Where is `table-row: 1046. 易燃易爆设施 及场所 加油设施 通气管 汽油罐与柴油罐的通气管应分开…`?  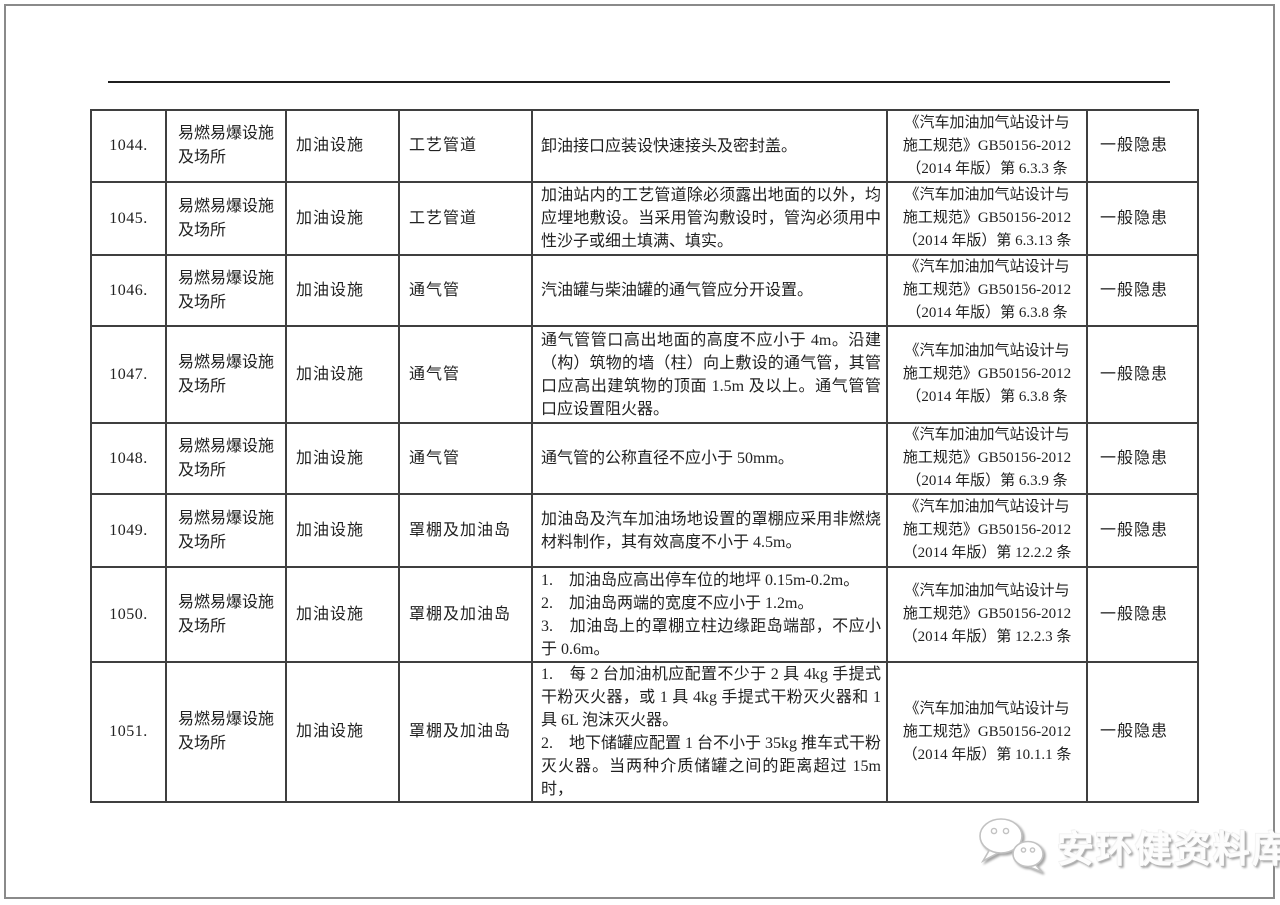
table-row: 1046. 易燃易爆设施 及场所 加油设施 通气管 汽油罐与柴油罐的通气管应分开… is located at coordinates (644, 290).